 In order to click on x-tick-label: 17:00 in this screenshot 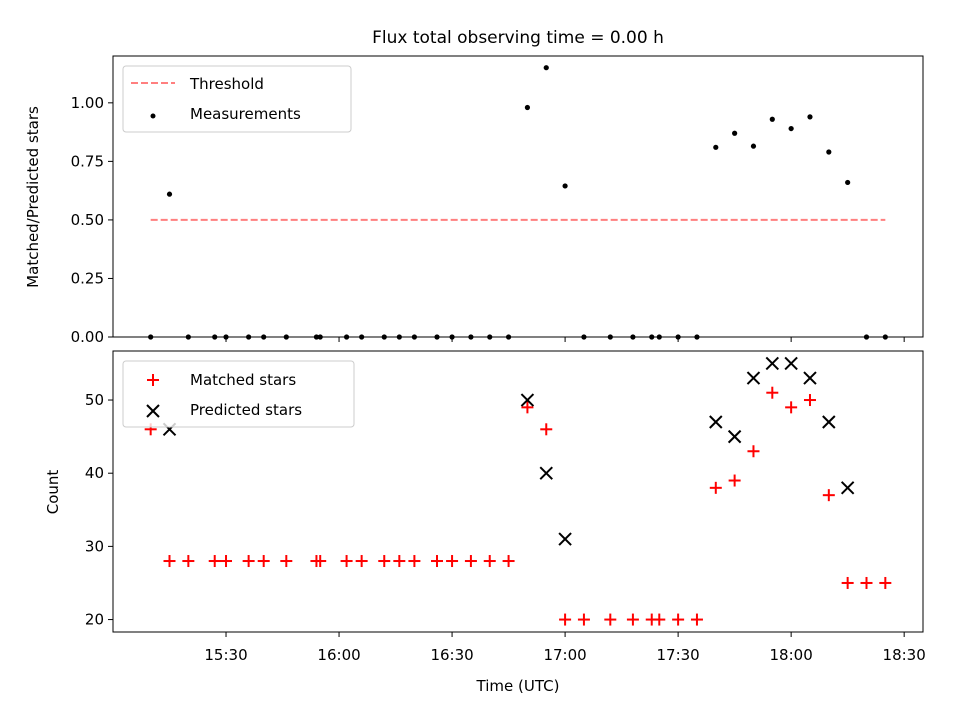, I will do `click(564, 655)`.